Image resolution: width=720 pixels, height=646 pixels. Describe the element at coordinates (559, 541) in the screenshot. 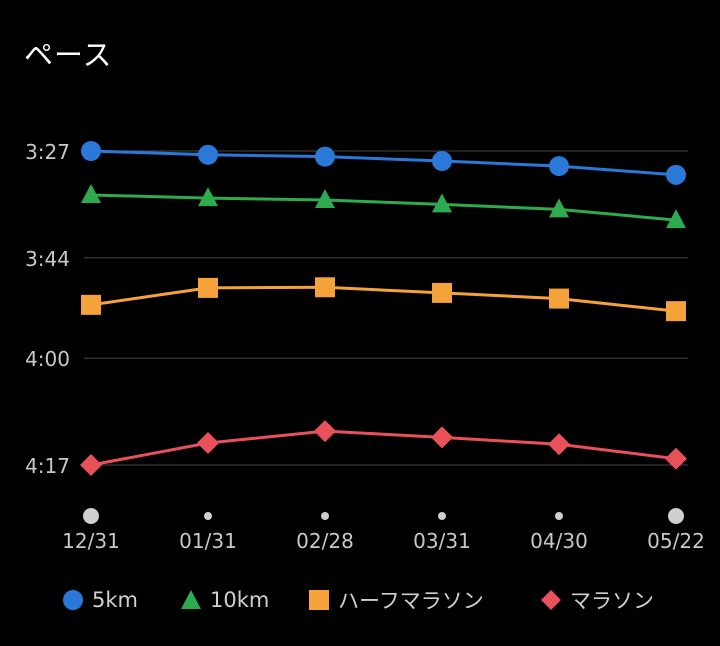

I see `x-tick-label: 04/30` at that location.